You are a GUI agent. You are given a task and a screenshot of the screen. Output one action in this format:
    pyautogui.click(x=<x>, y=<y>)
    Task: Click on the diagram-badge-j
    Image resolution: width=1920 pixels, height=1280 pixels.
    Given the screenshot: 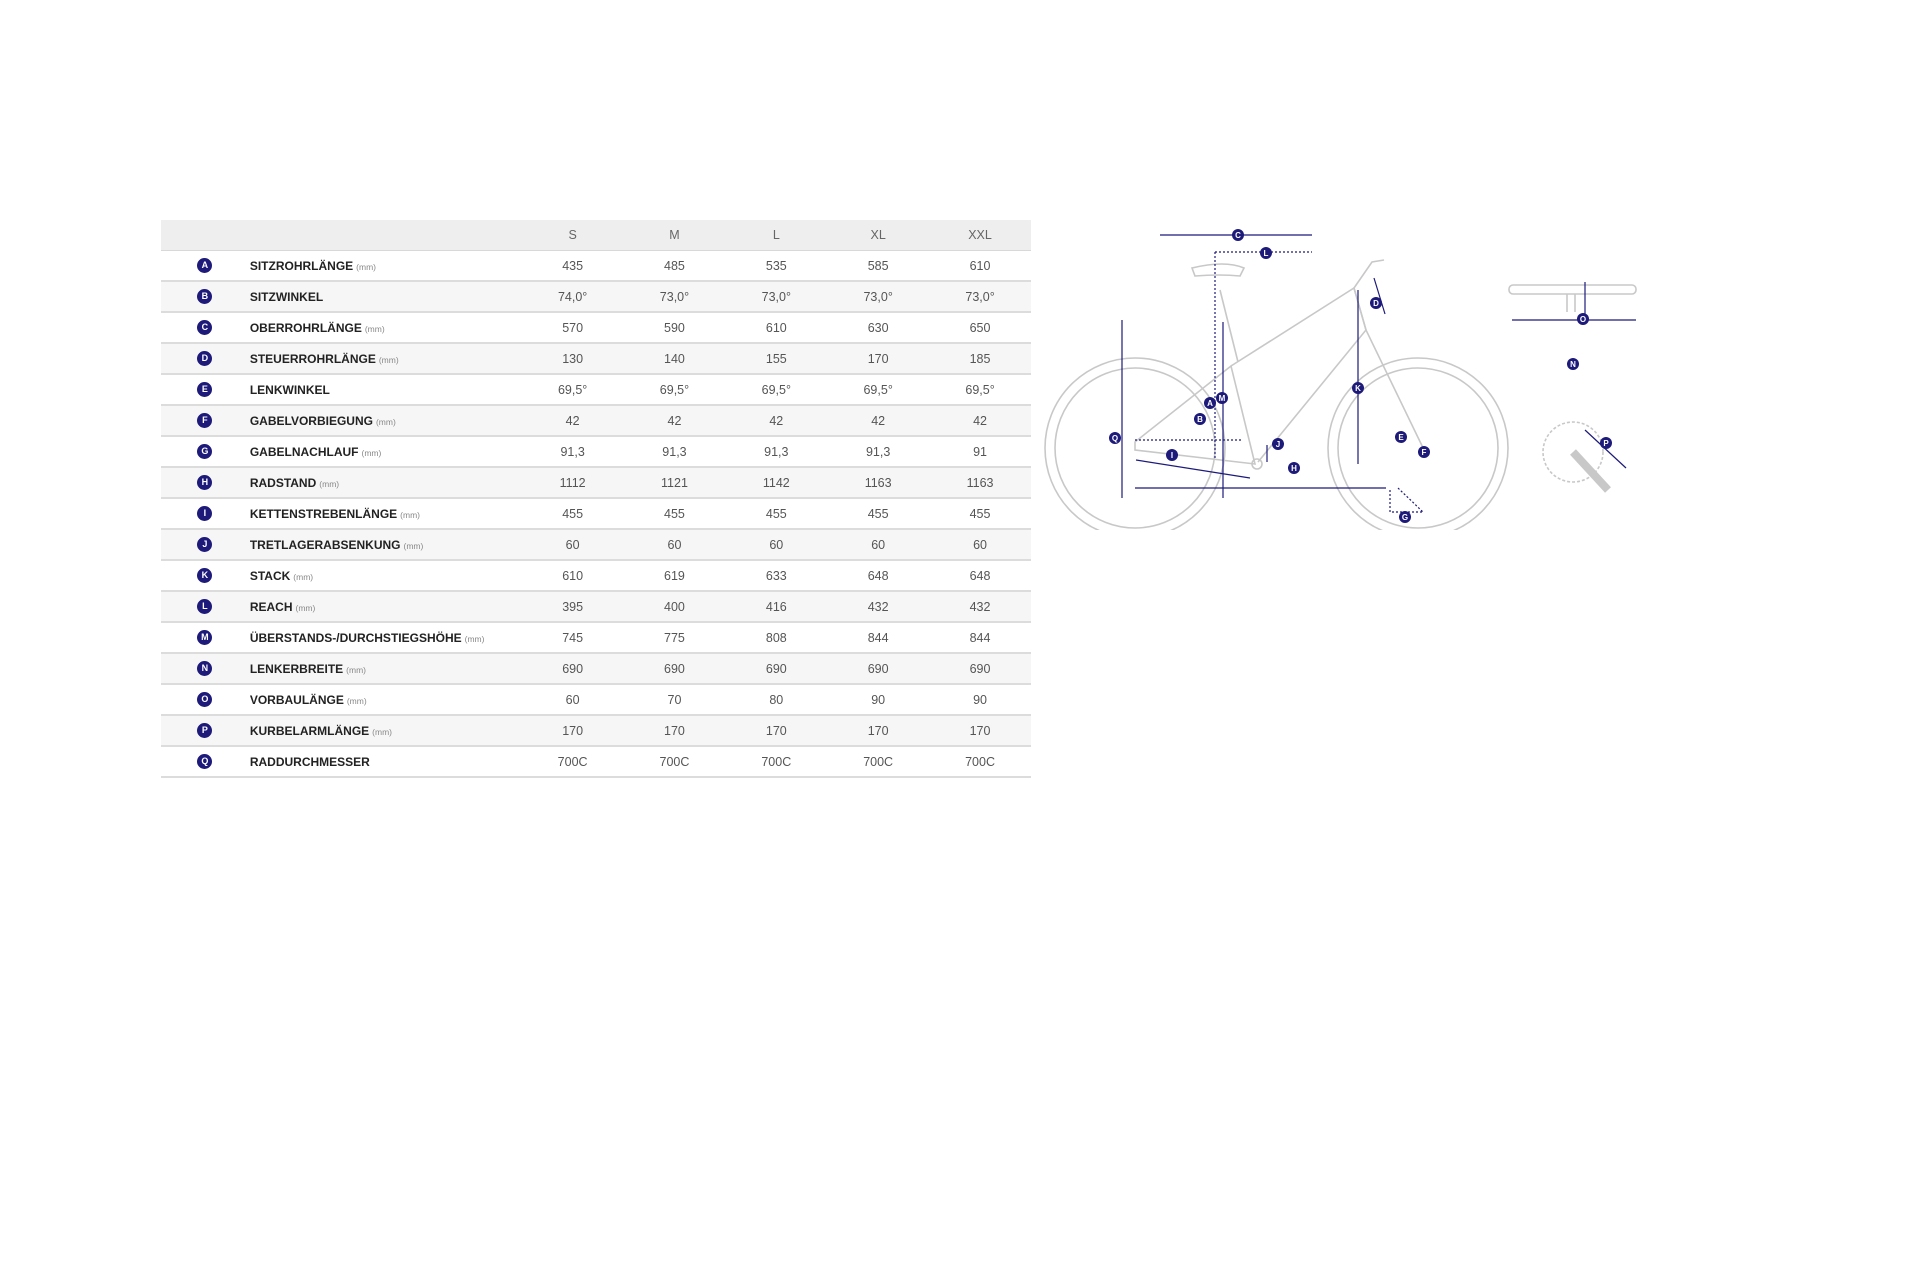 What is the action you would take?
    pyautogui.click(x=1278, y=444)
    